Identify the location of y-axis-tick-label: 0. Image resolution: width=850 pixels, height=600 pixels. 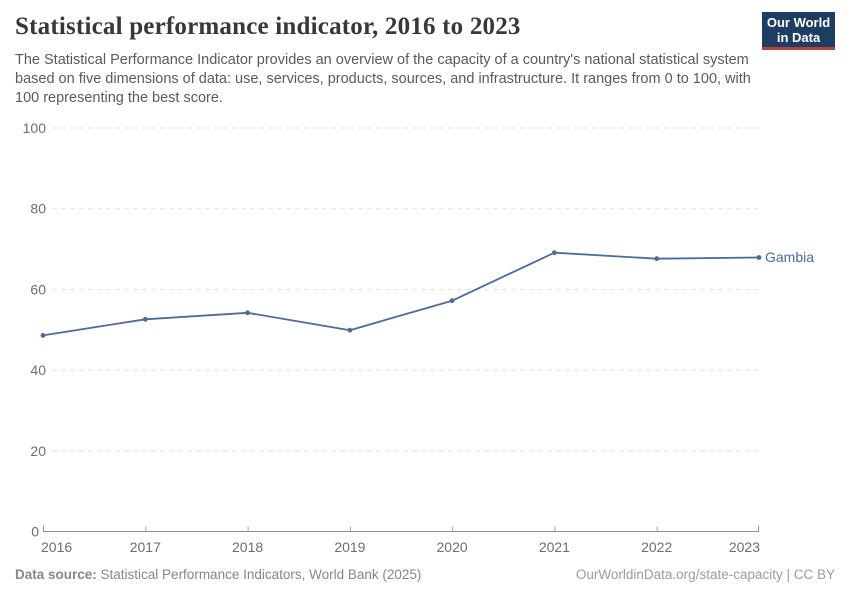
(35, 532).